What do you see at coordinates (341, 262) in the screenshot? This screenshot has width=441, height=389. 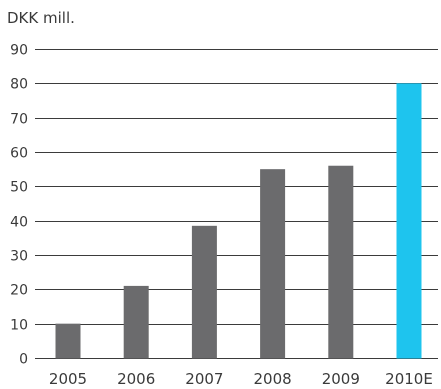 I see `bar-2009` at bounding box center [341, 262].